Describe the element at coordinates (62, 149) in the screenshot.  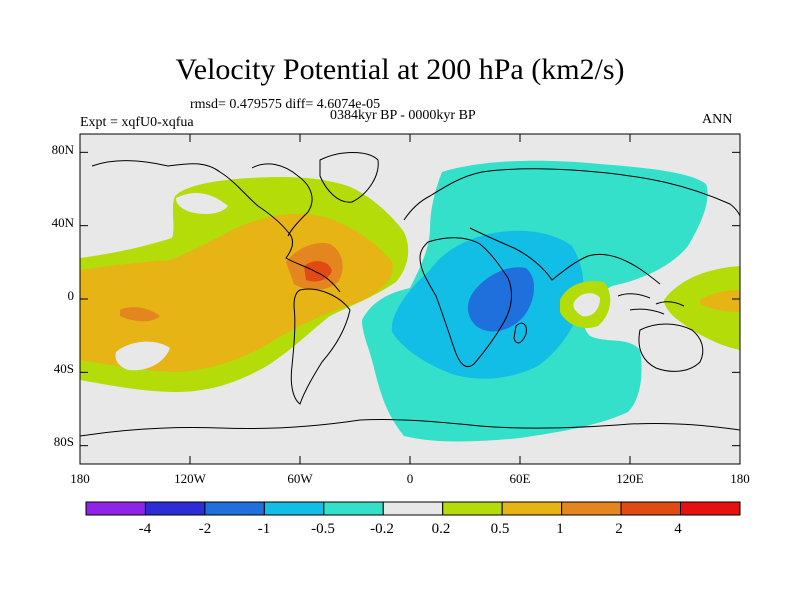
I see `lat-tick-label: 80N` at that location.